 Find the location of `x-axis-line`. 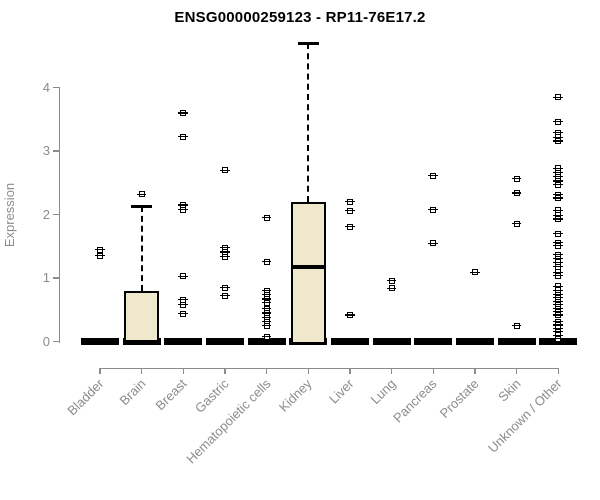

x-axis-line is located at coordinates (329, 368).